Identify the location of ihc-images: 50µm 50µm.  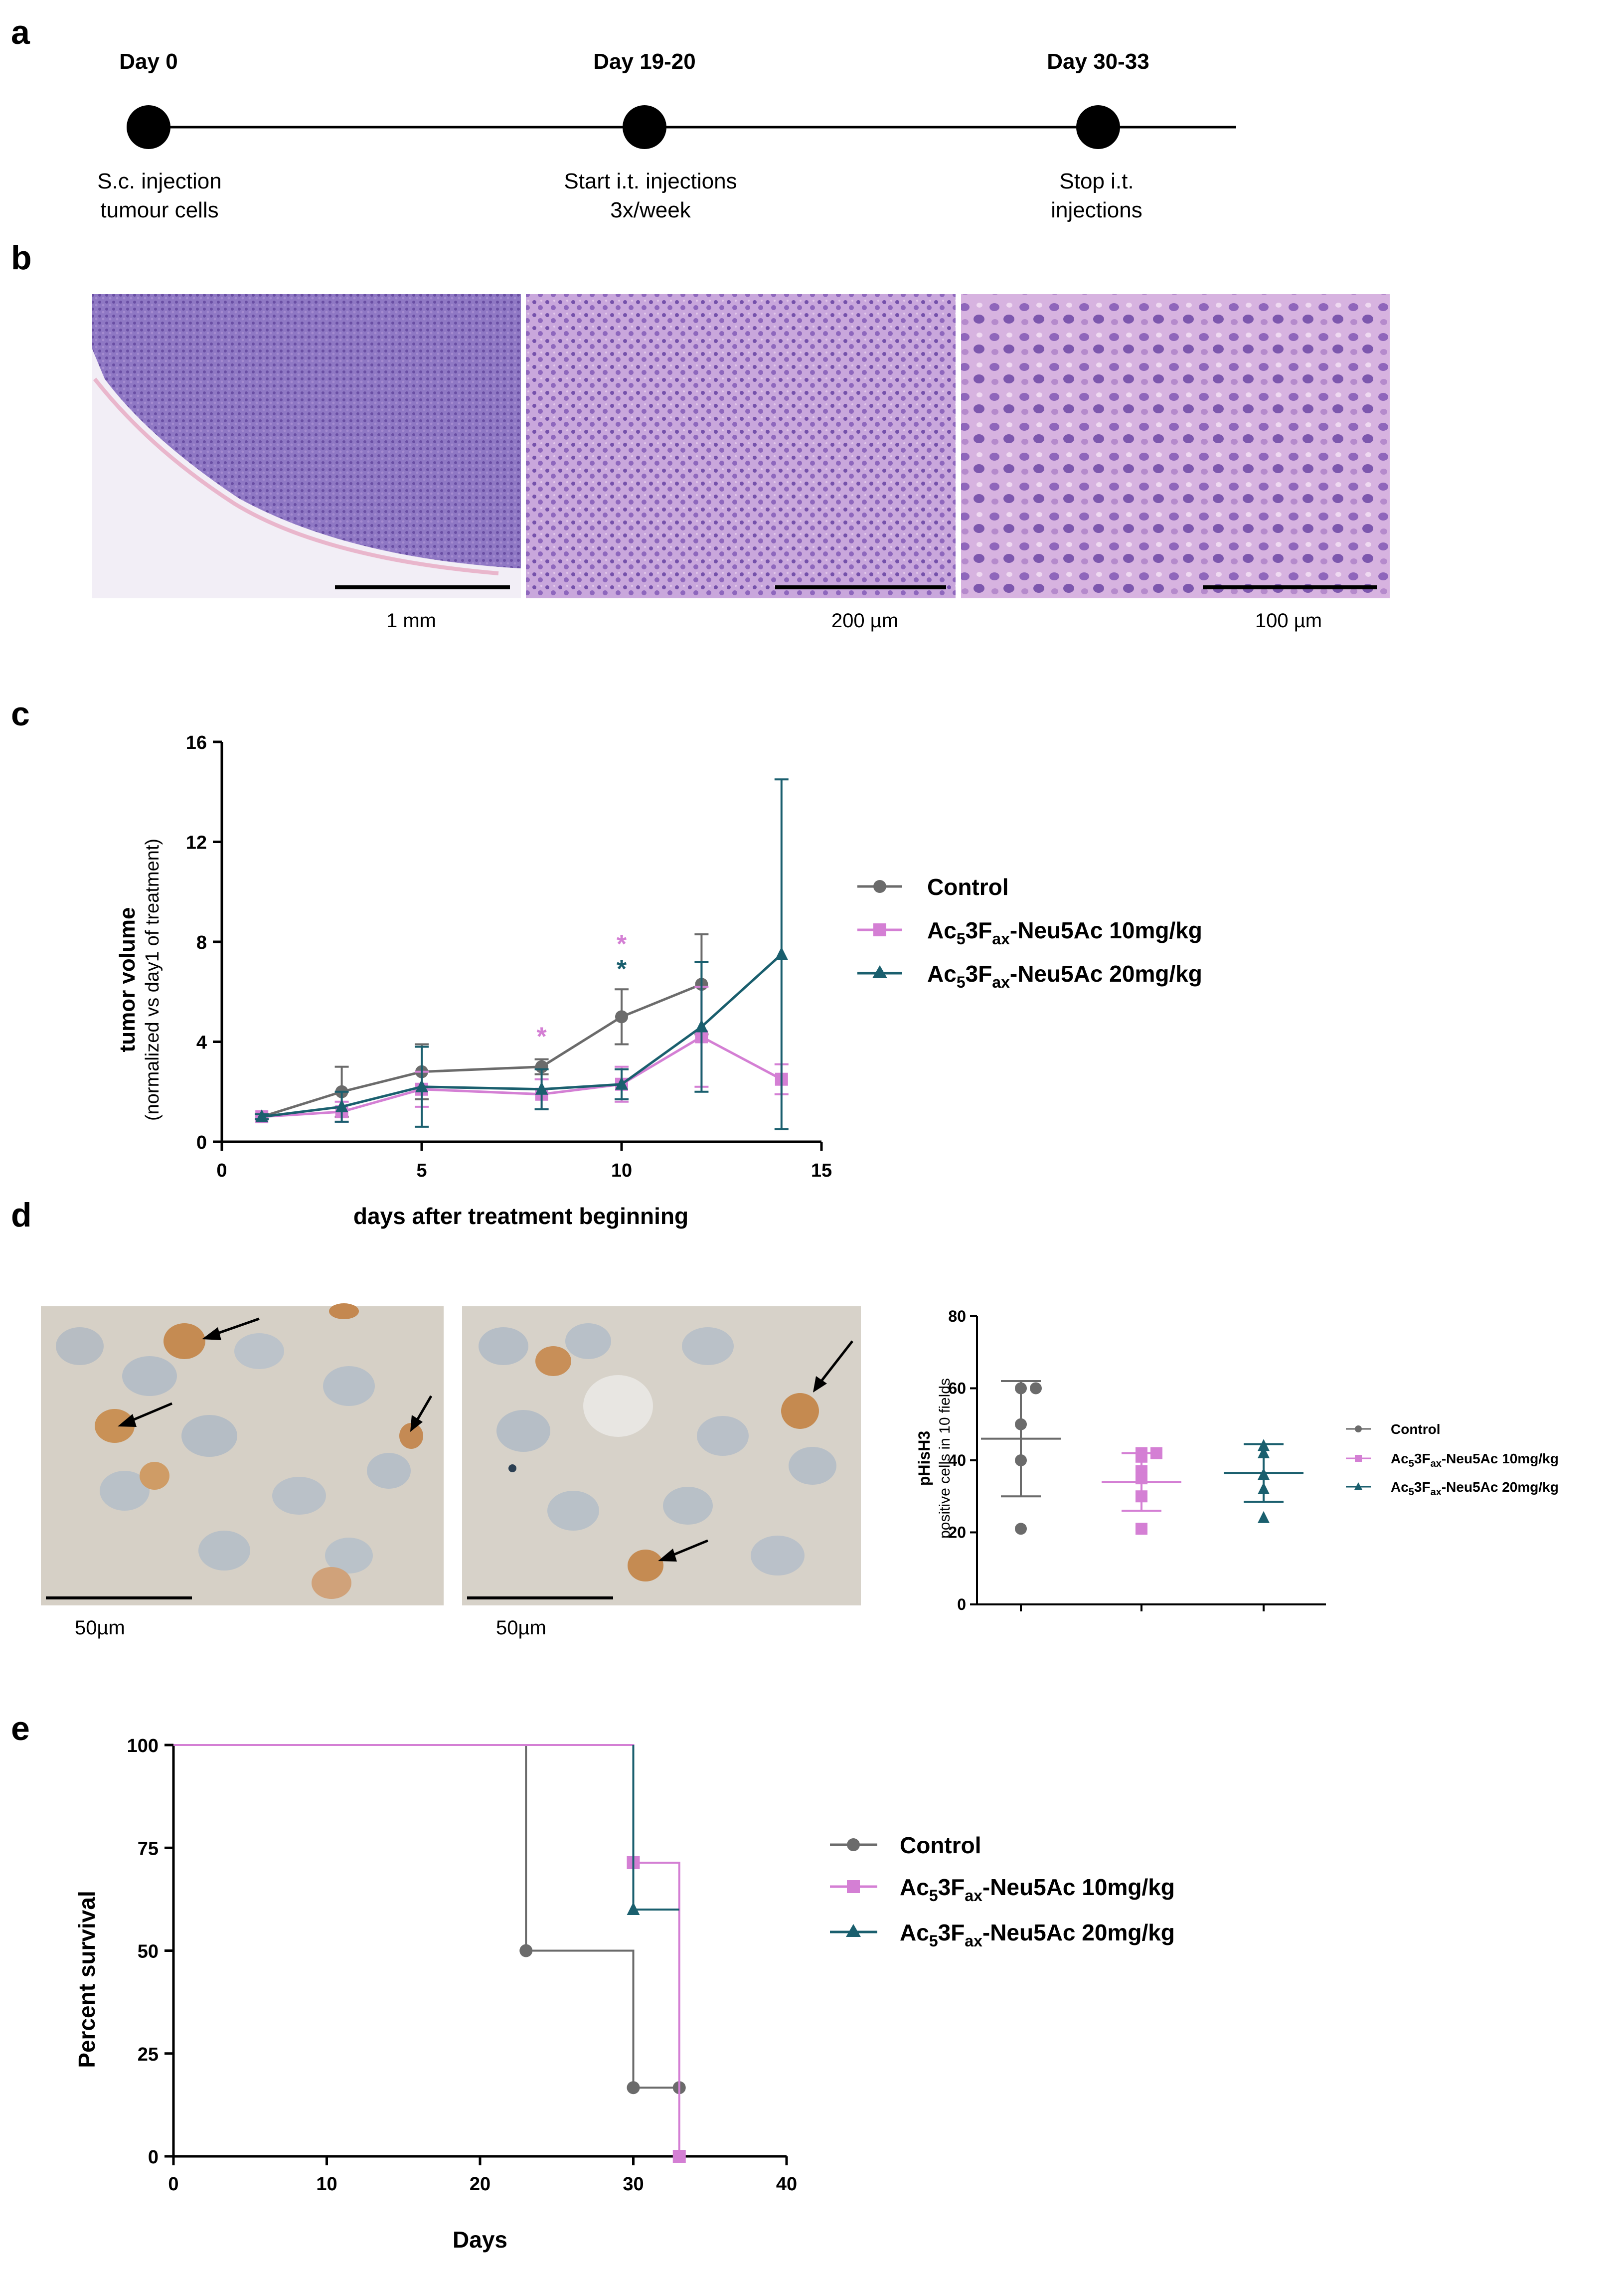
(451, 1471).